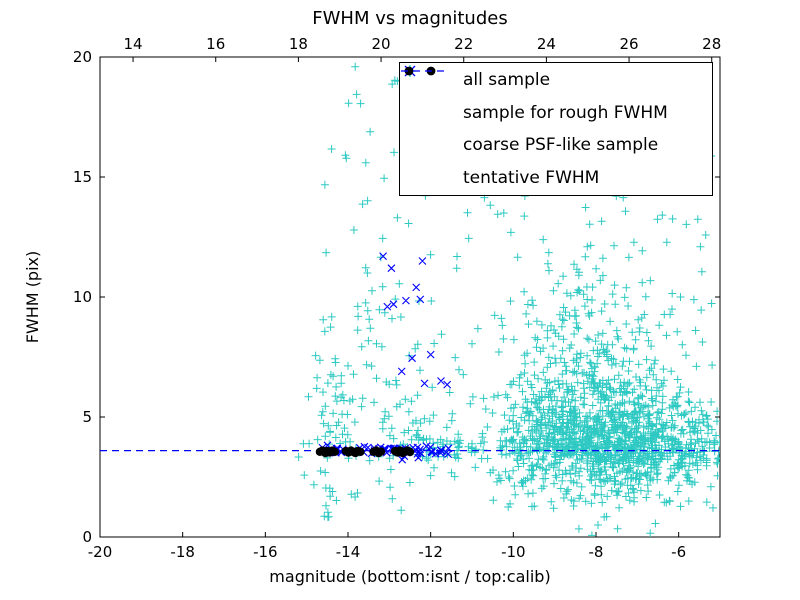 Image resolution: width=800 pixels, height=600 pixels. What do you see at coordinates (531, 177) in the screenshot?
I see `legend-label: tentative FWHM` at bounding box center [531, 177].